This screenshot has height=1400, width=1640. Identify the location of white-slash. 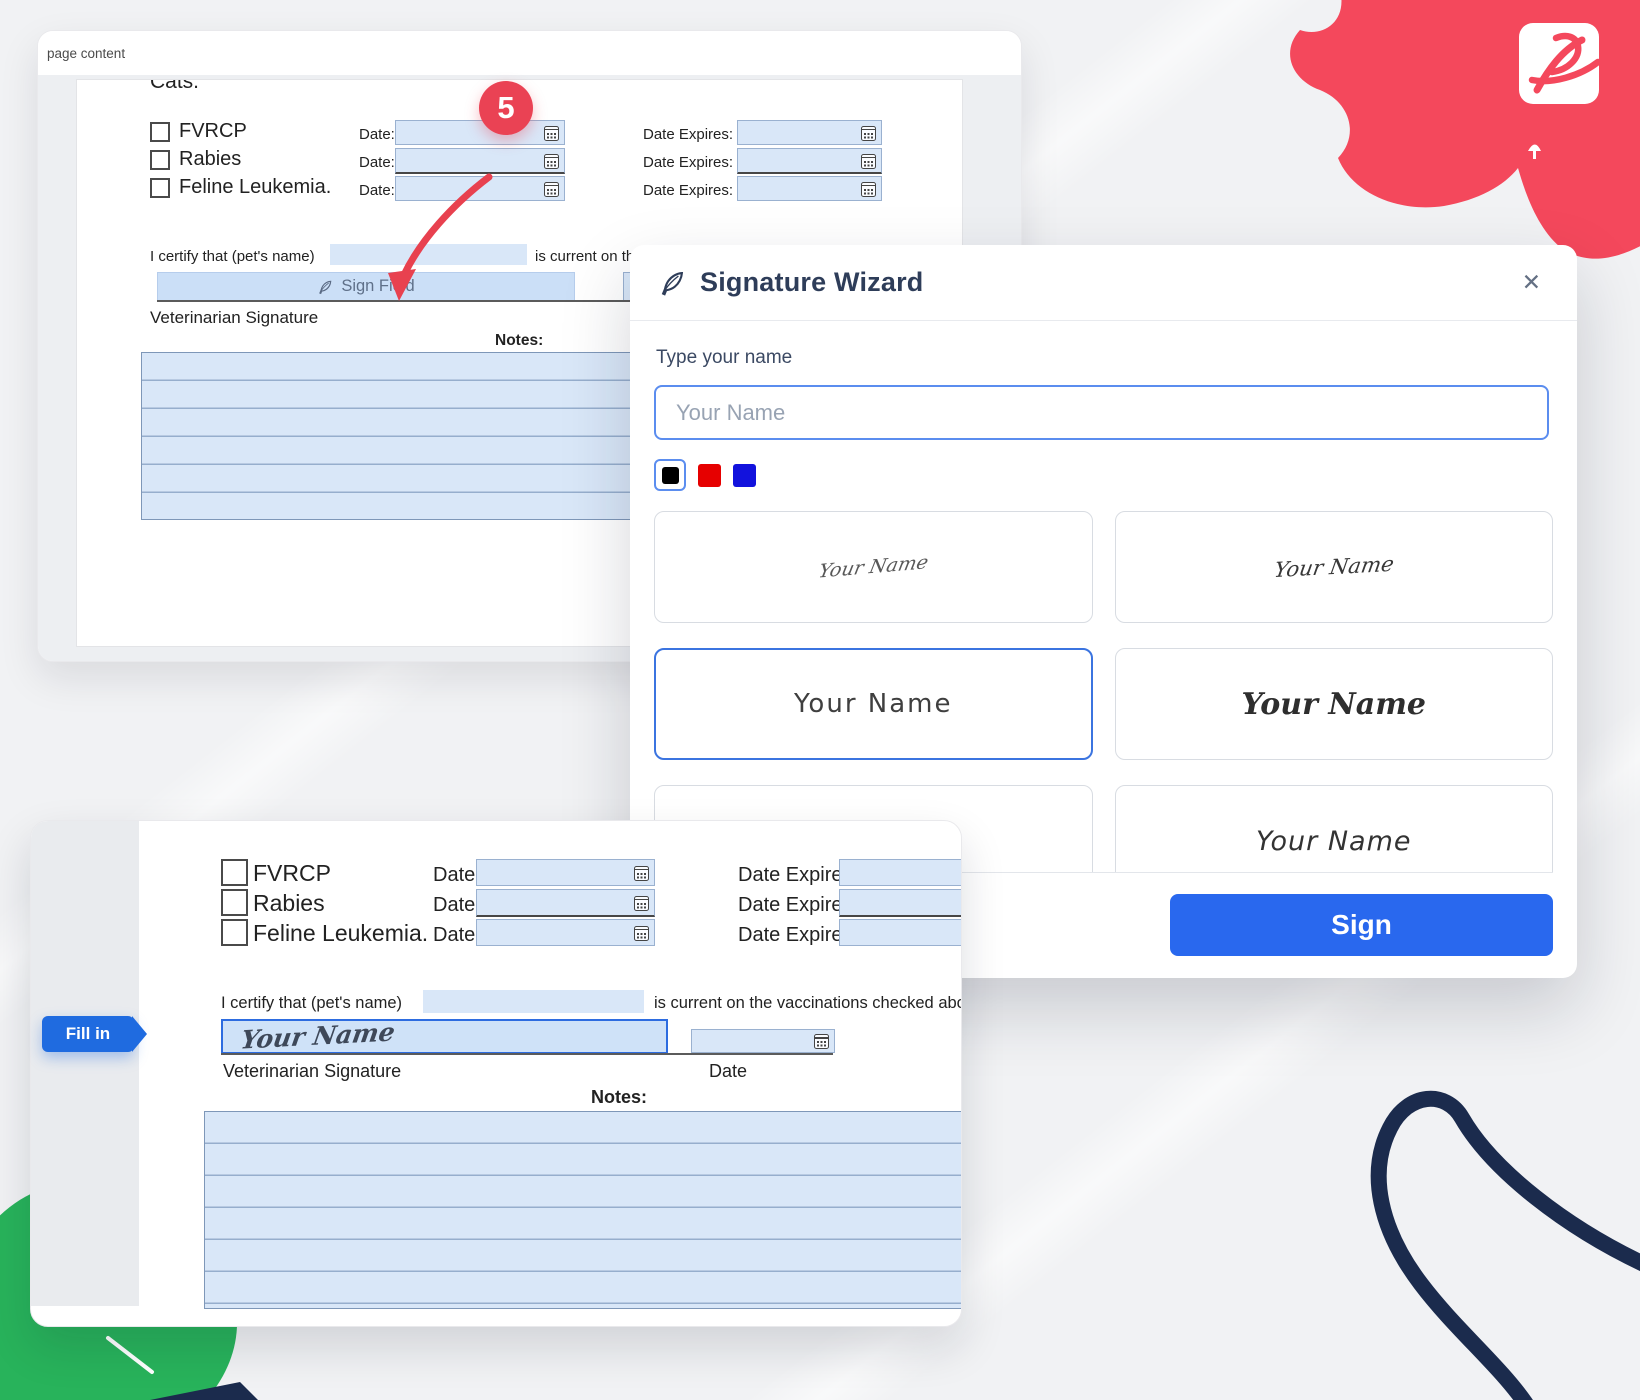
(130, 1355).